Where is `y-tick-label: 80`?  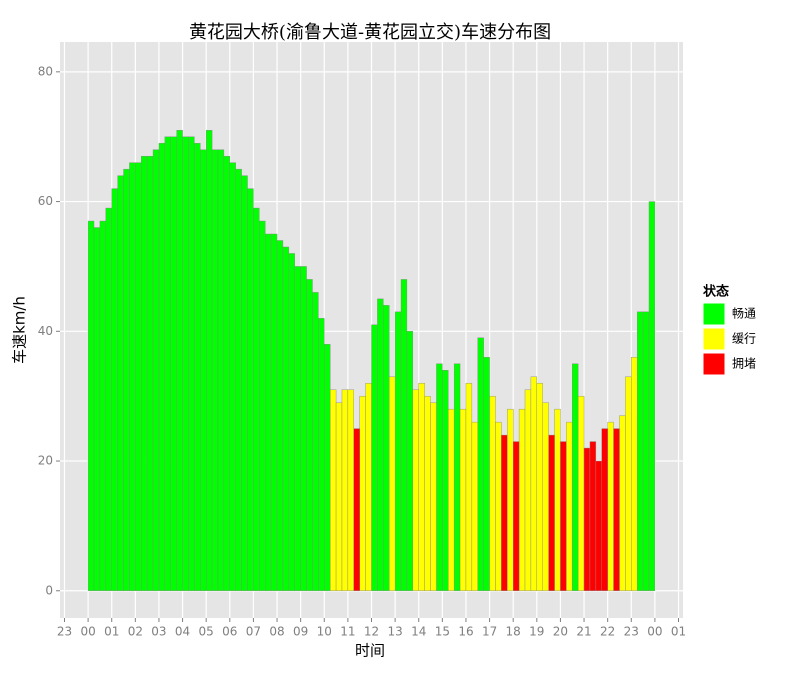 y-tick-label: 80 is located at coordinates (45, 71).